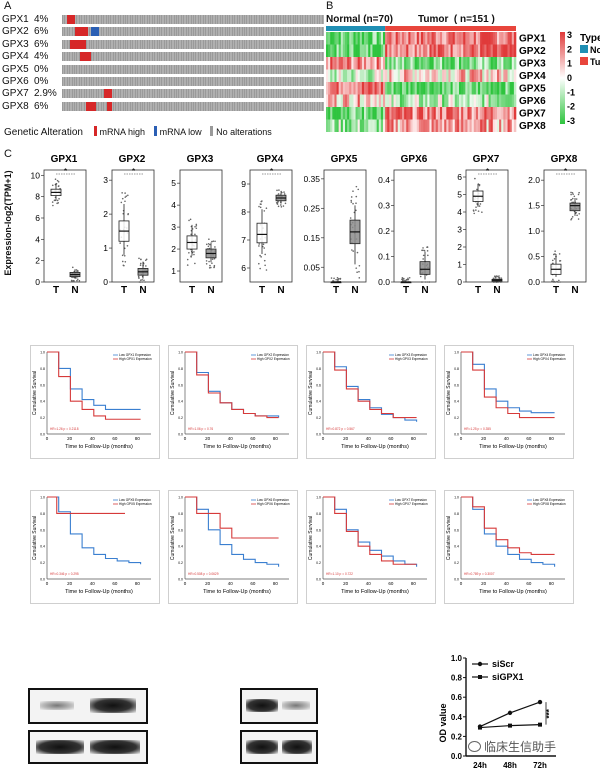 The width and height of the screenshot is (600, 775). I want to click on x-label-n: N, so click(280, 290).